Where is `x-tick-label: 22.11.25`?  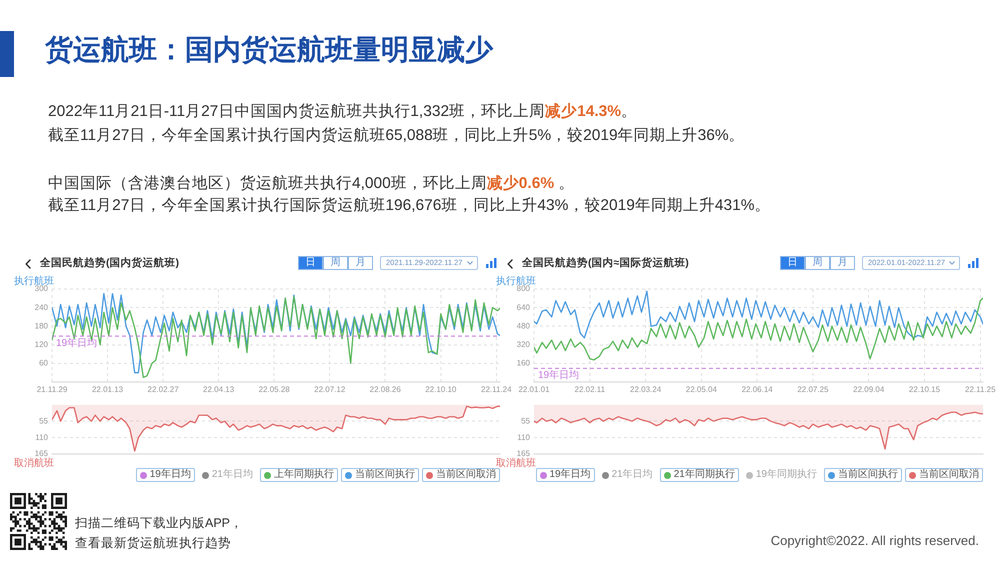 x-tick-label: 22.11.25 is located at coordinates (980, 389).